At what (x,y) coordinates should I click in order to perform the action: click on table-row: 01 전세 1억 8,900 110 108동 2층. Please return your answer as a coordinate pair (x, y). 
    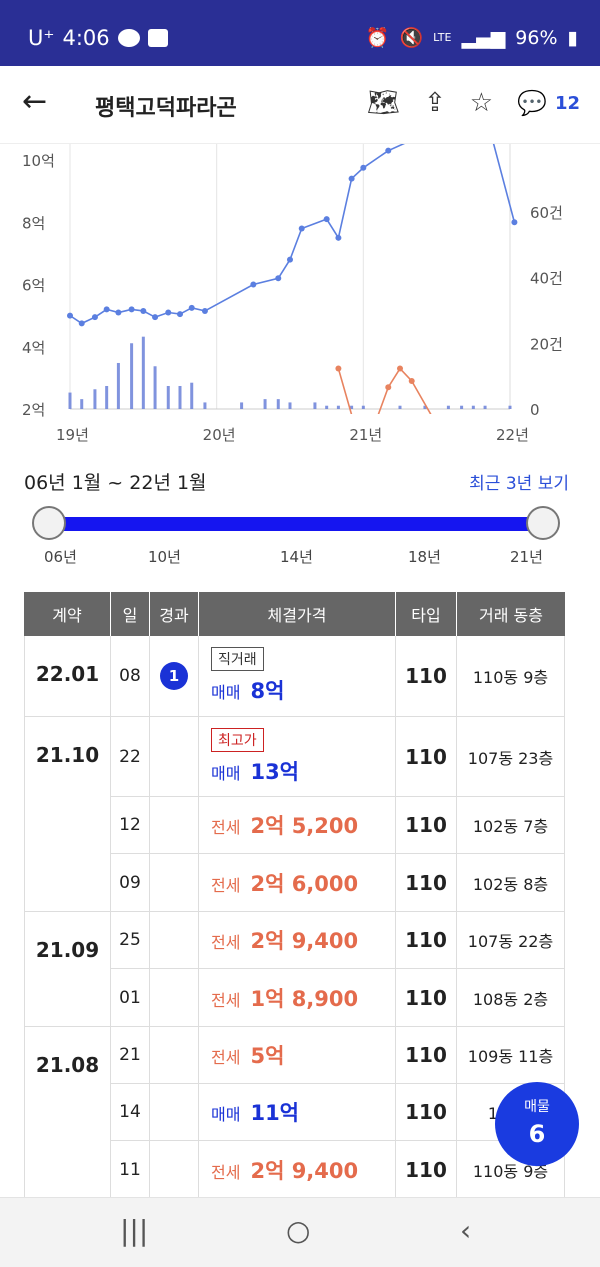
    Looking at the image, I should click on (338, 997).